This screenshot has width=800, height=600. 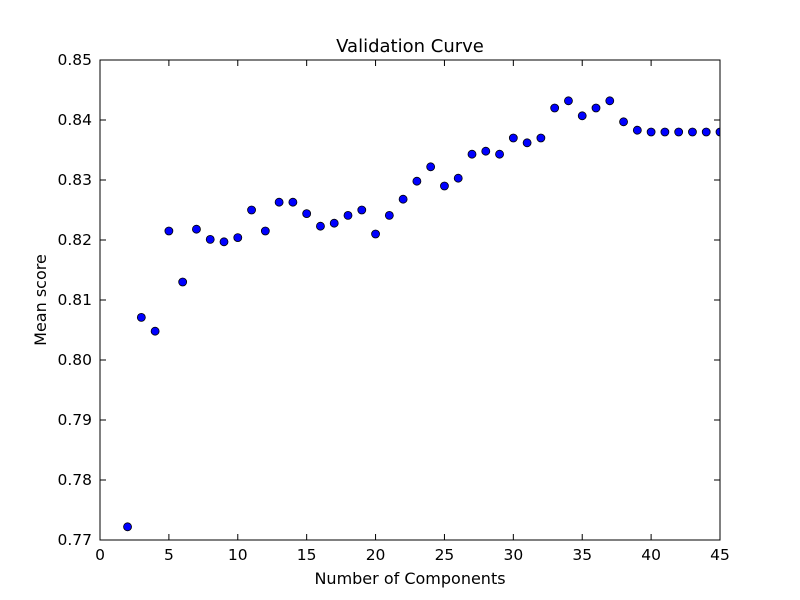 I want to click on y-tick-label: 0.80, so click(x=74, y=360).